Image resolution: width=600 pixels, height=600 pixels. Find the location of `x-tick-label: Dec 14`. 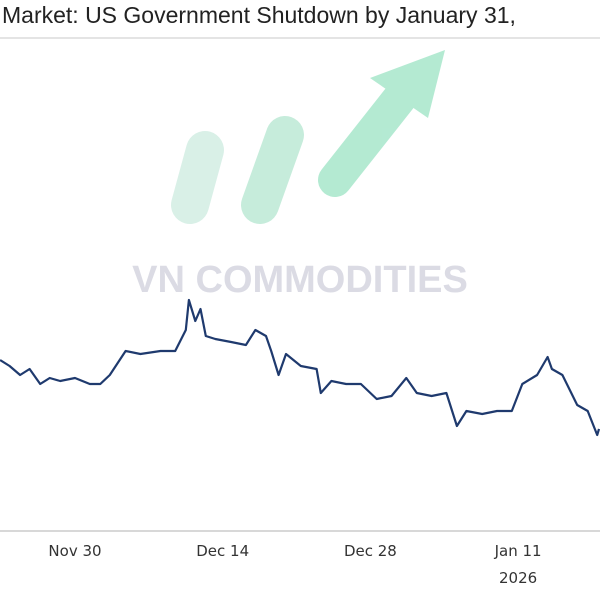

x-tick-label: Dec 14 is located at coordinates (222, 551).